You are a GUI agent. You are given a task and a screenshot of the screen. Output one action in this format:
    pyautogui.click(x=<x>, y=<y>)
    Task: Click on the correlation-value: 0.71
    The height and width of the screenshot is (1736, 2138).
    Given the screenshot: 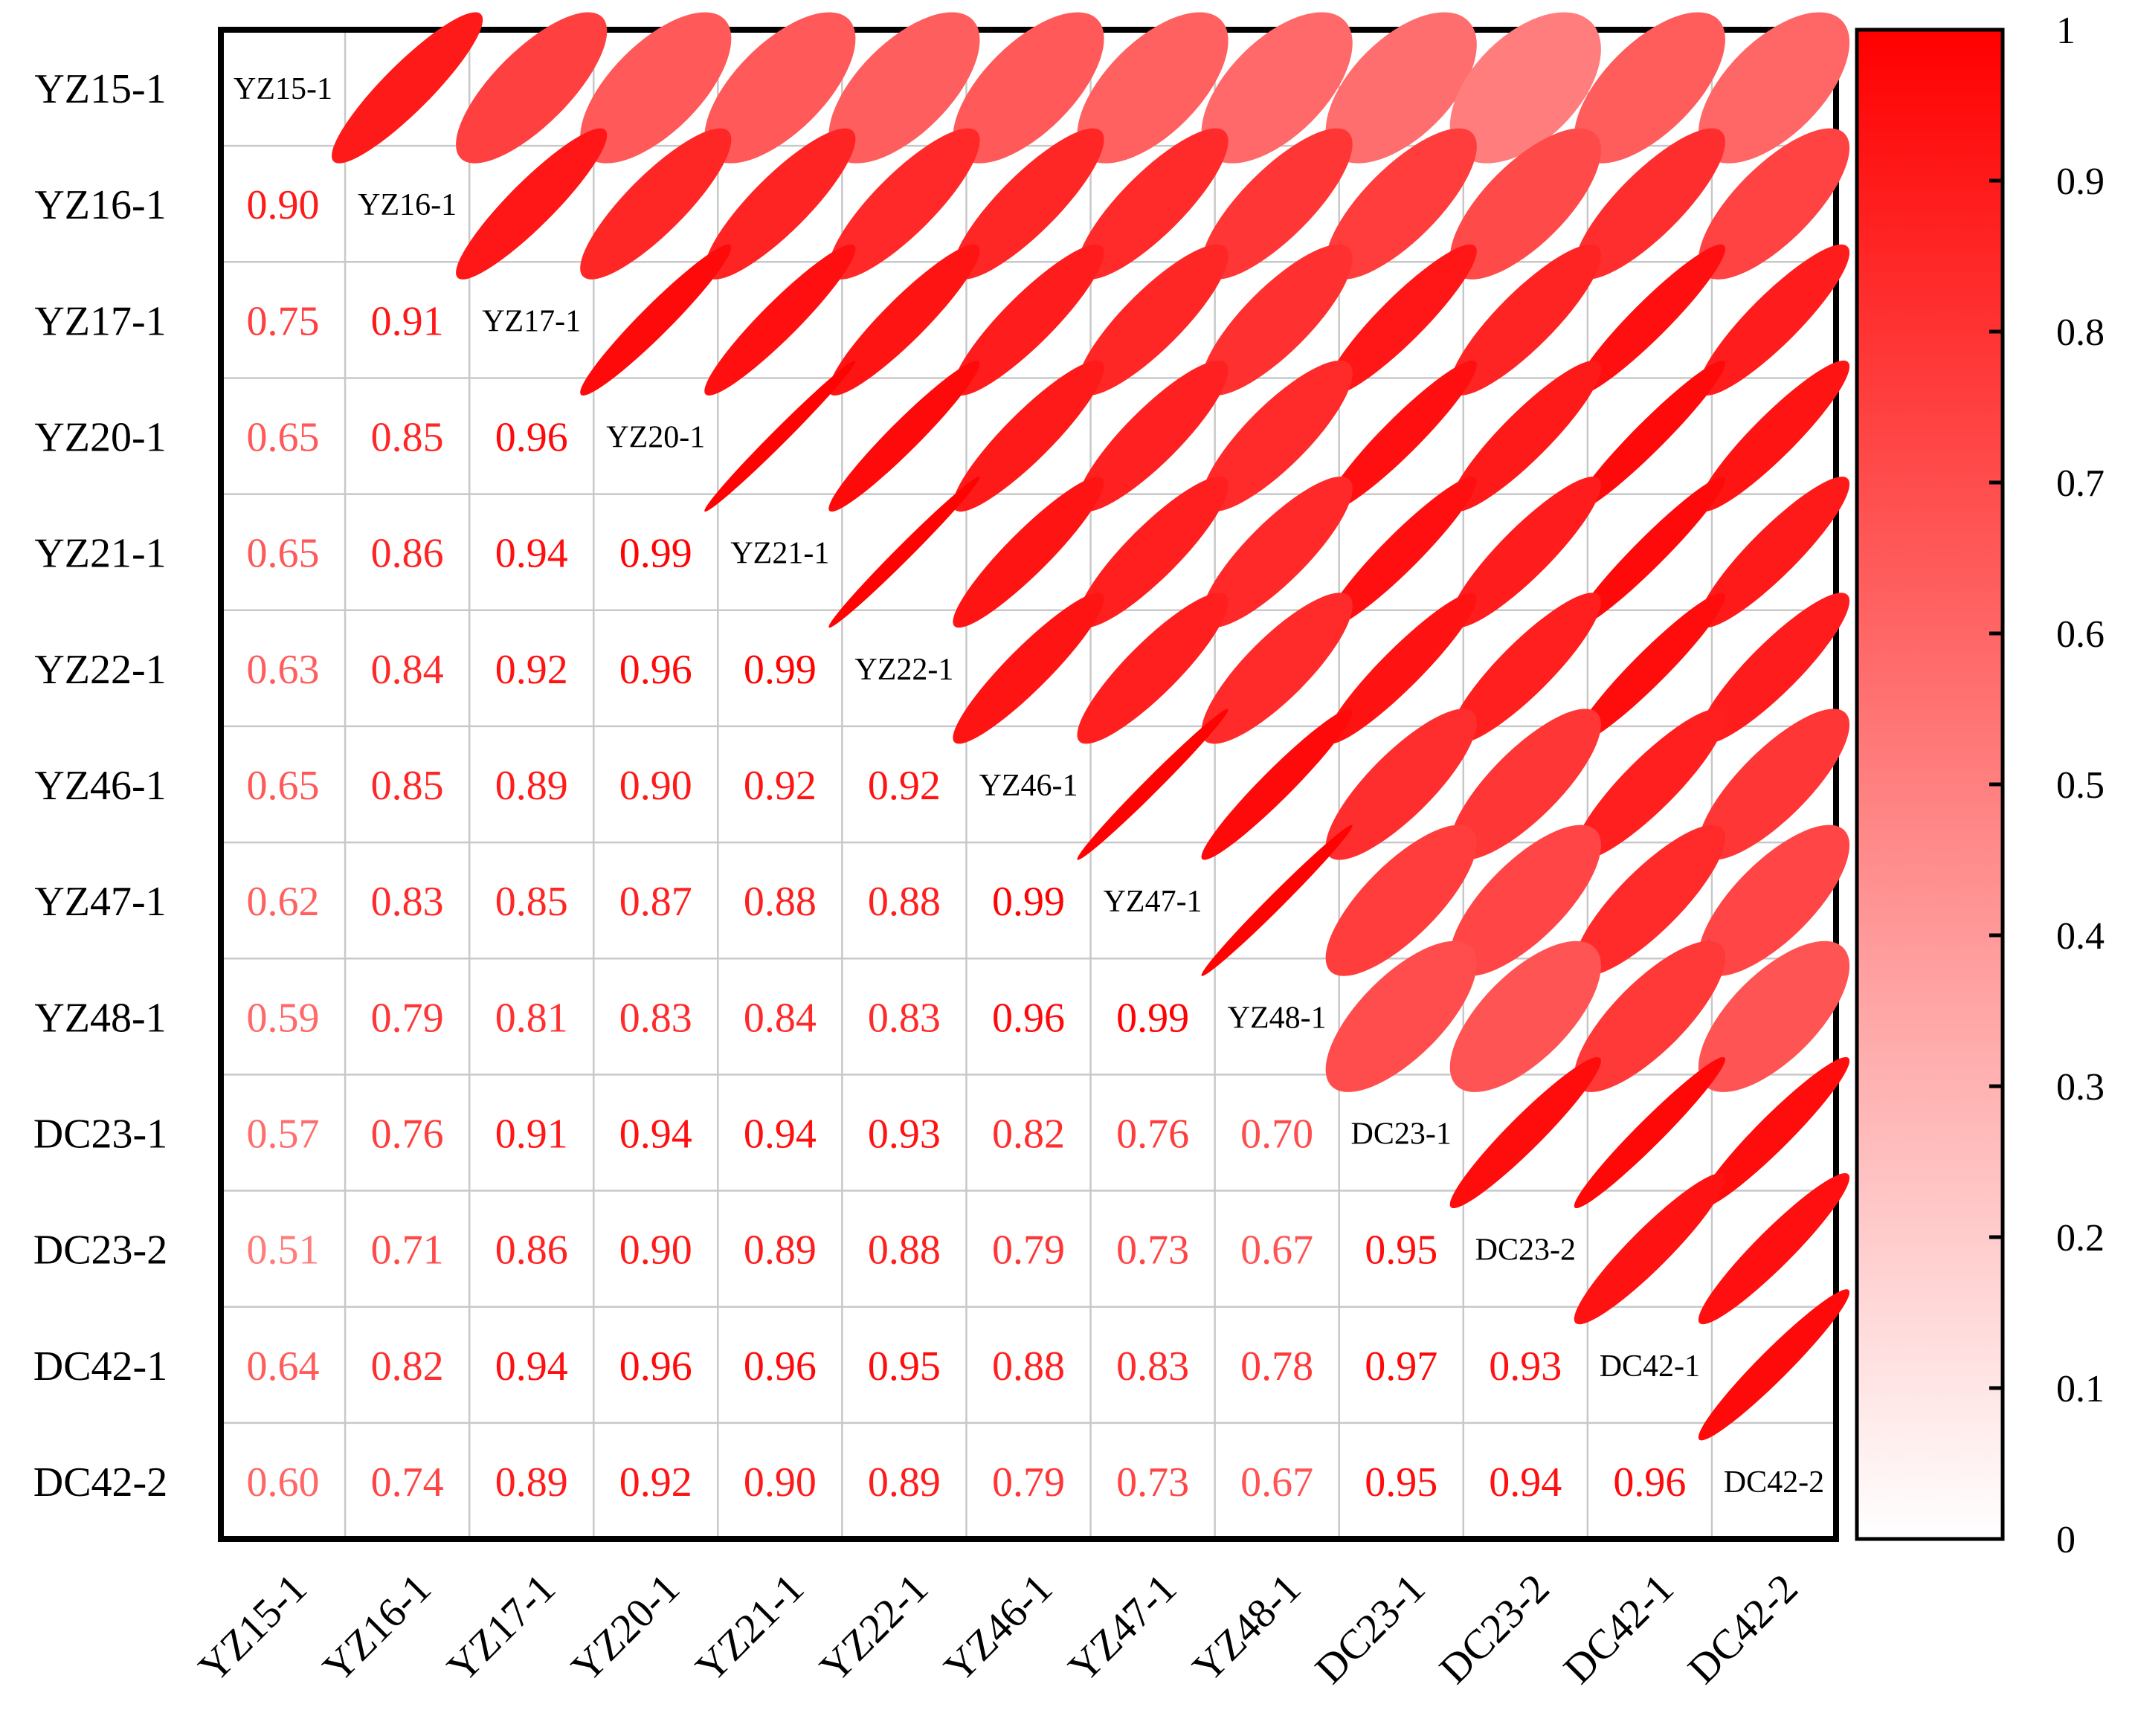 What is the action you would take?
    pyautogui.click(x=408, y=1250)
    